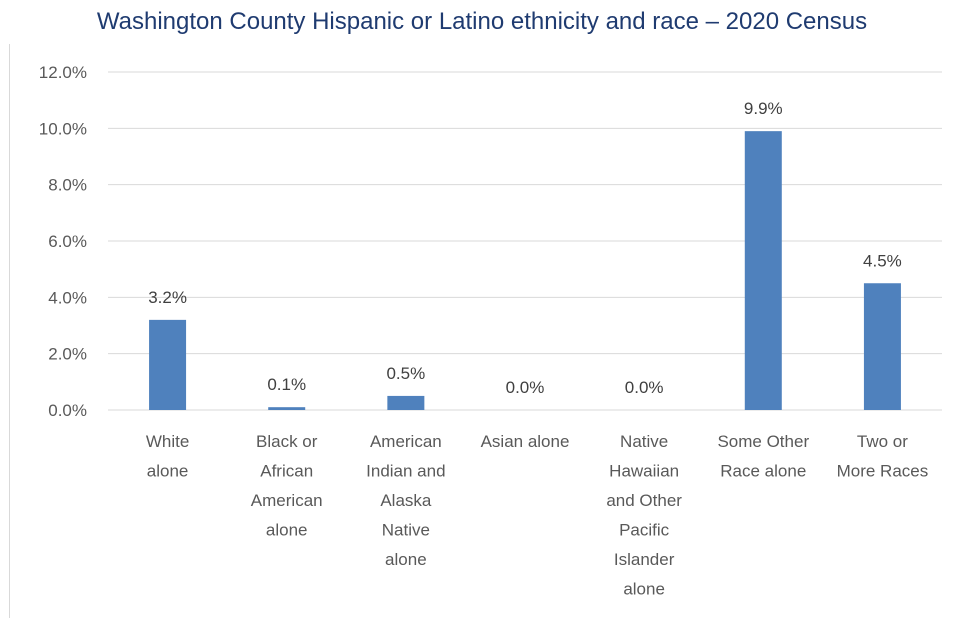 The width and height of the screenshot is (964, 618). I want to click on y-tick-label: 8.0%, so click(67, 185).